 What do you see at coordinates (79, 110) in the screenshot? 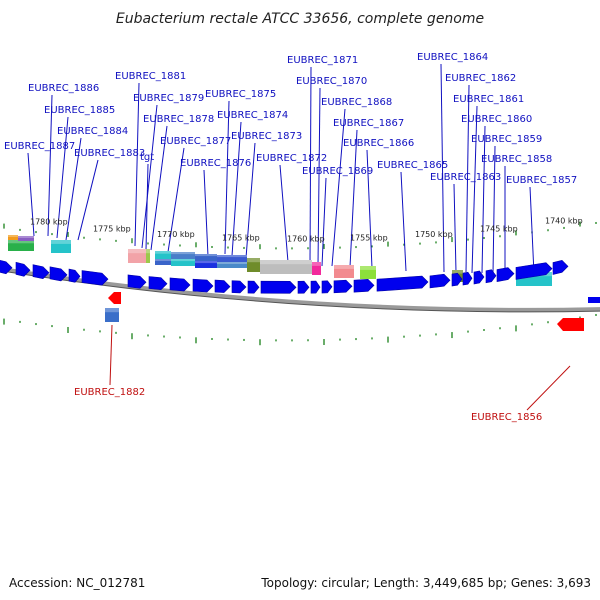
I see `gene-label-eubrec-1885: EUBREC_1885` at bounding box center [79, 110].